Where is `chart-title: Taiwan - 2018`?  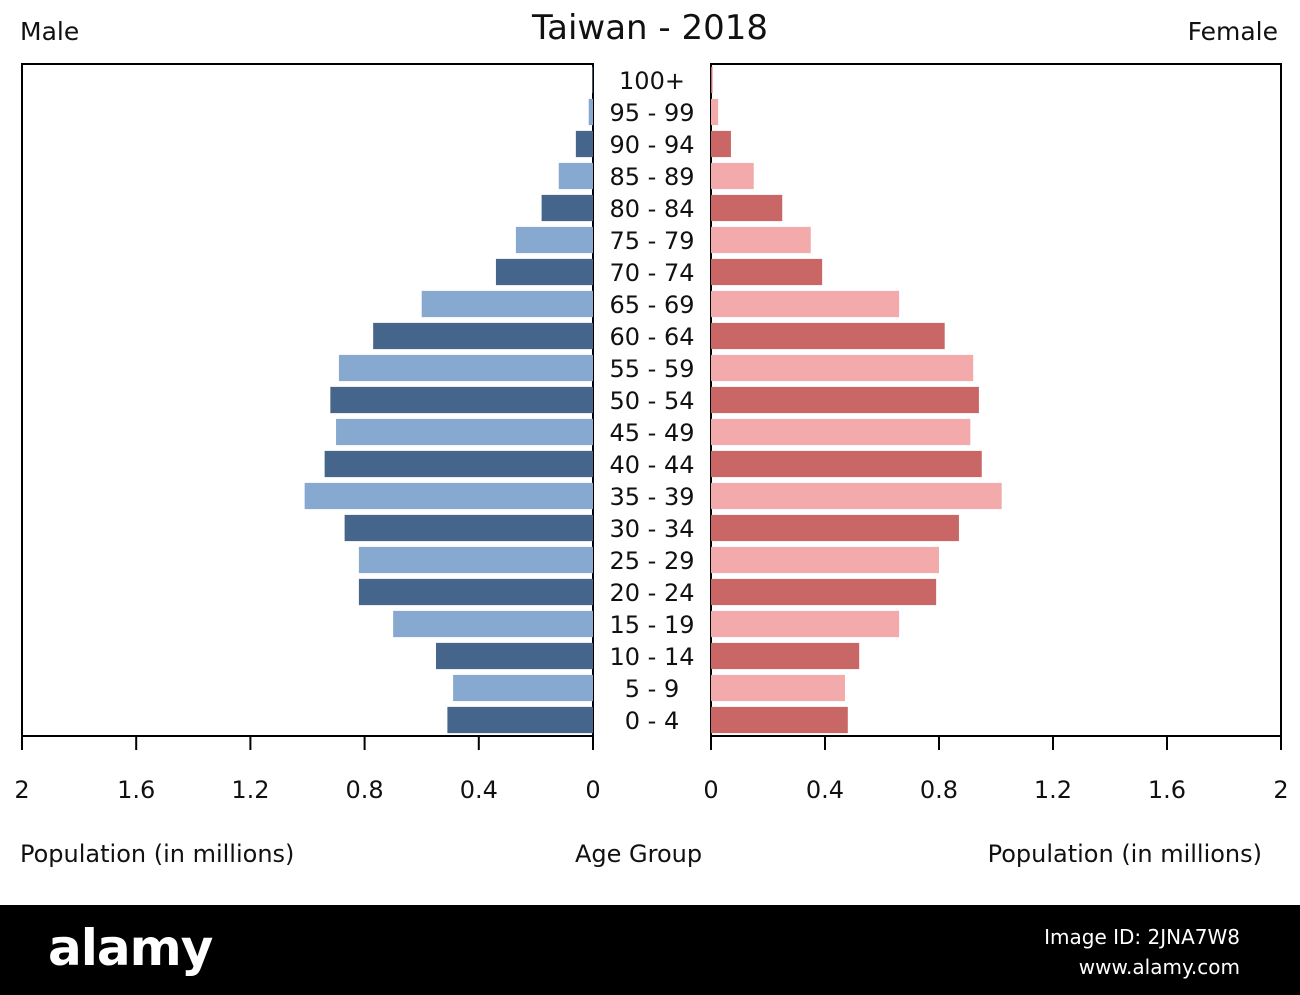
chart-title: Taiwan - 2018 is located at coordinates (650, 28).